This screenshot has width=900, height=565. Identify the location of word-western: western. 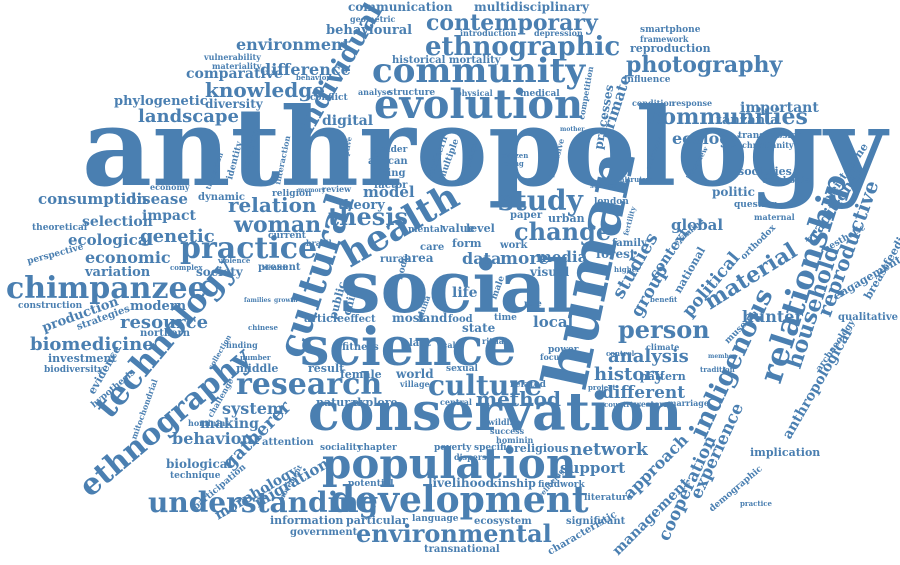
(651, 404).